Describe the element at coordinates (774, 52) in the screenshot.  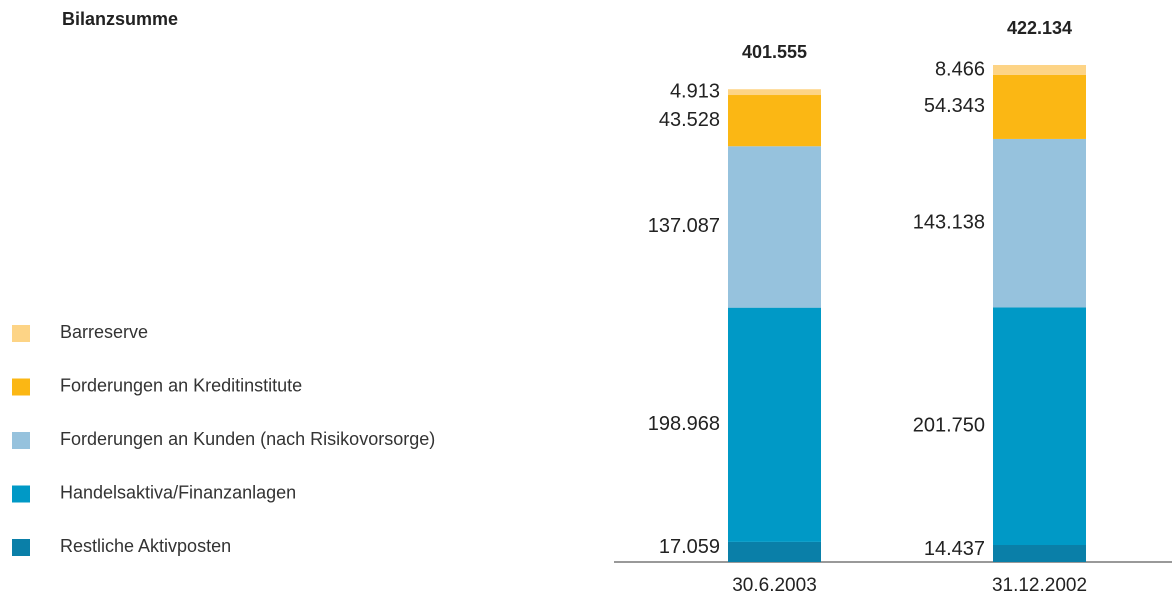
I see `total-label: 401.555` at that location.